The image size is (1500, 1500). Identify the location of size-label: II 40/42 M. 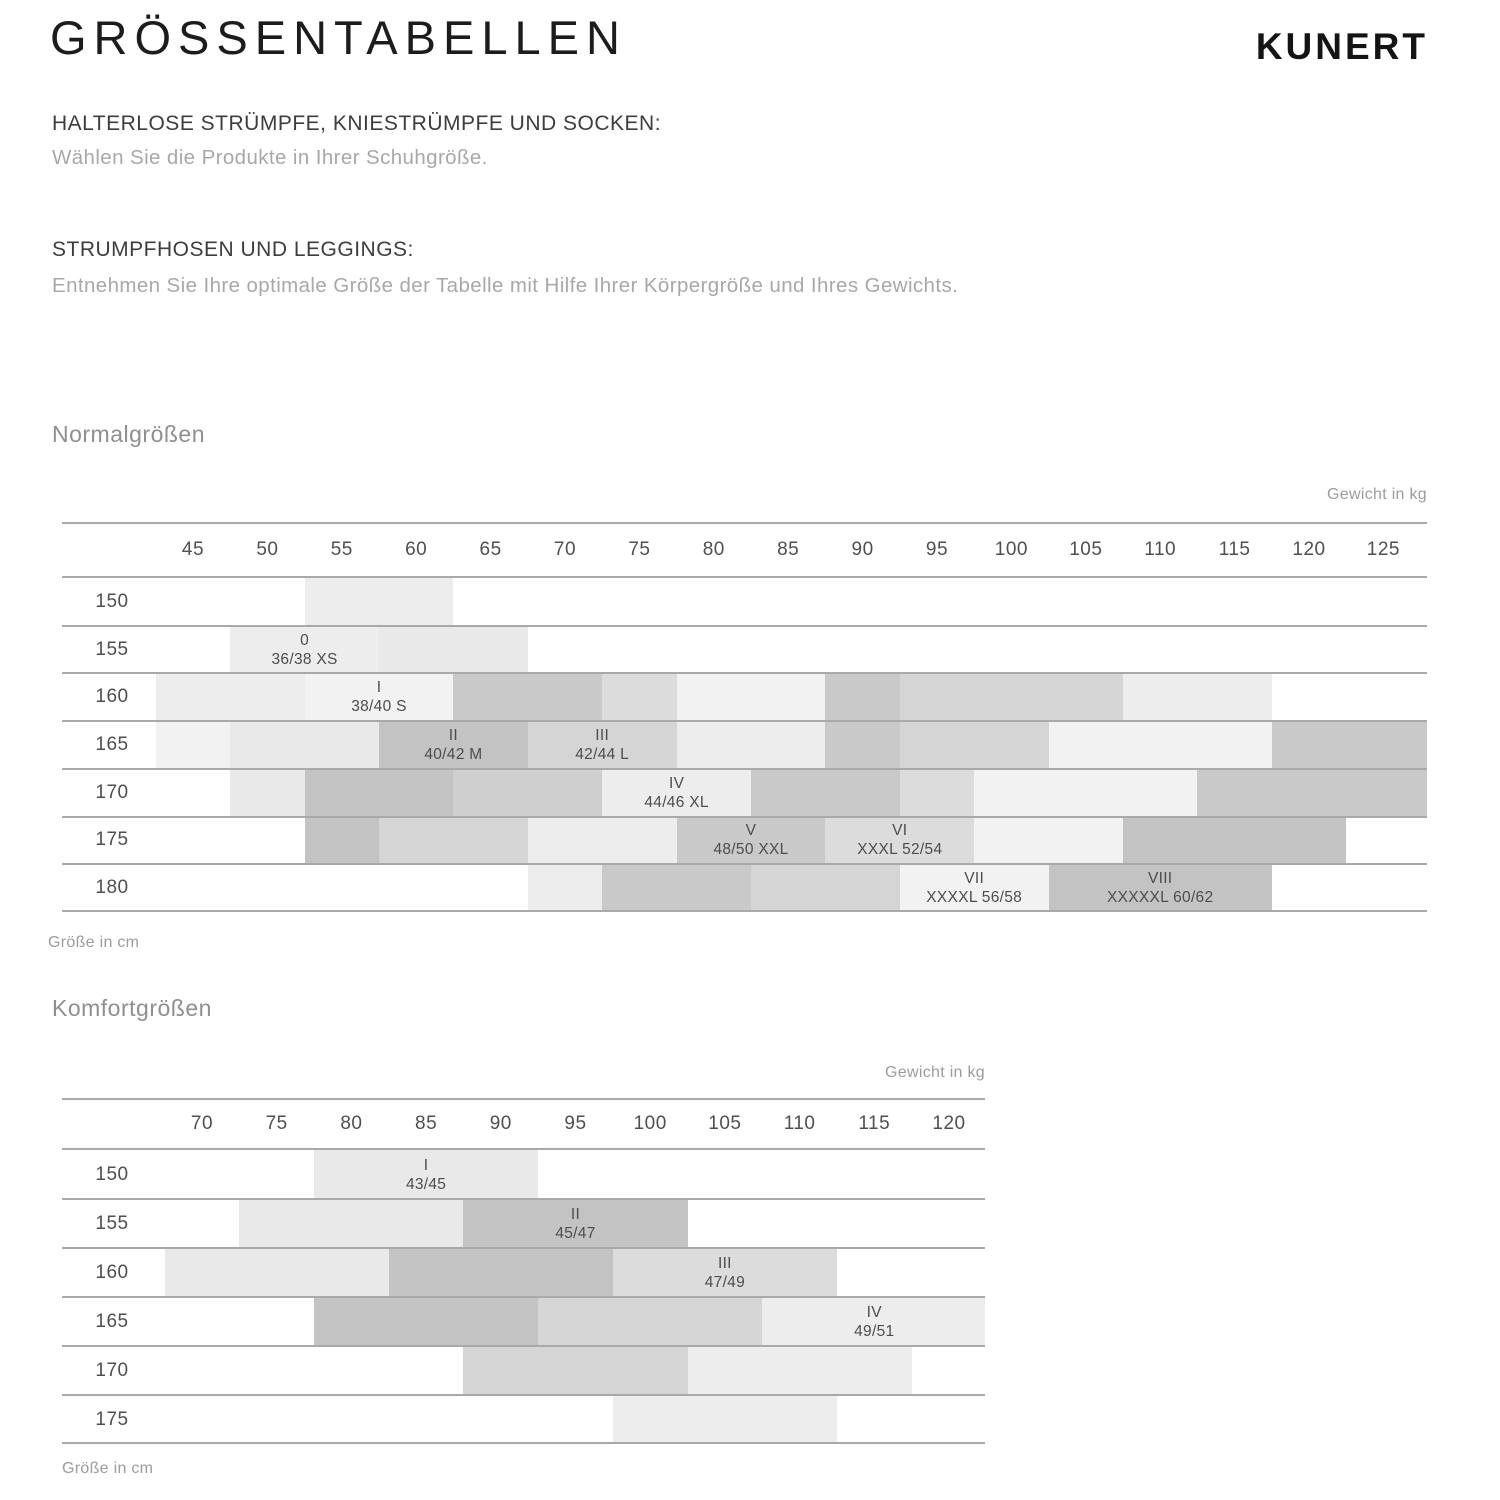
(453, 745).